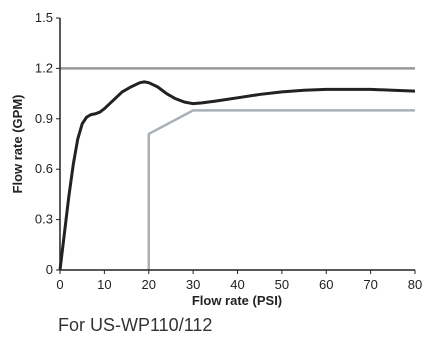  I want to click on x-tick-label: 80, so click(415, 284).